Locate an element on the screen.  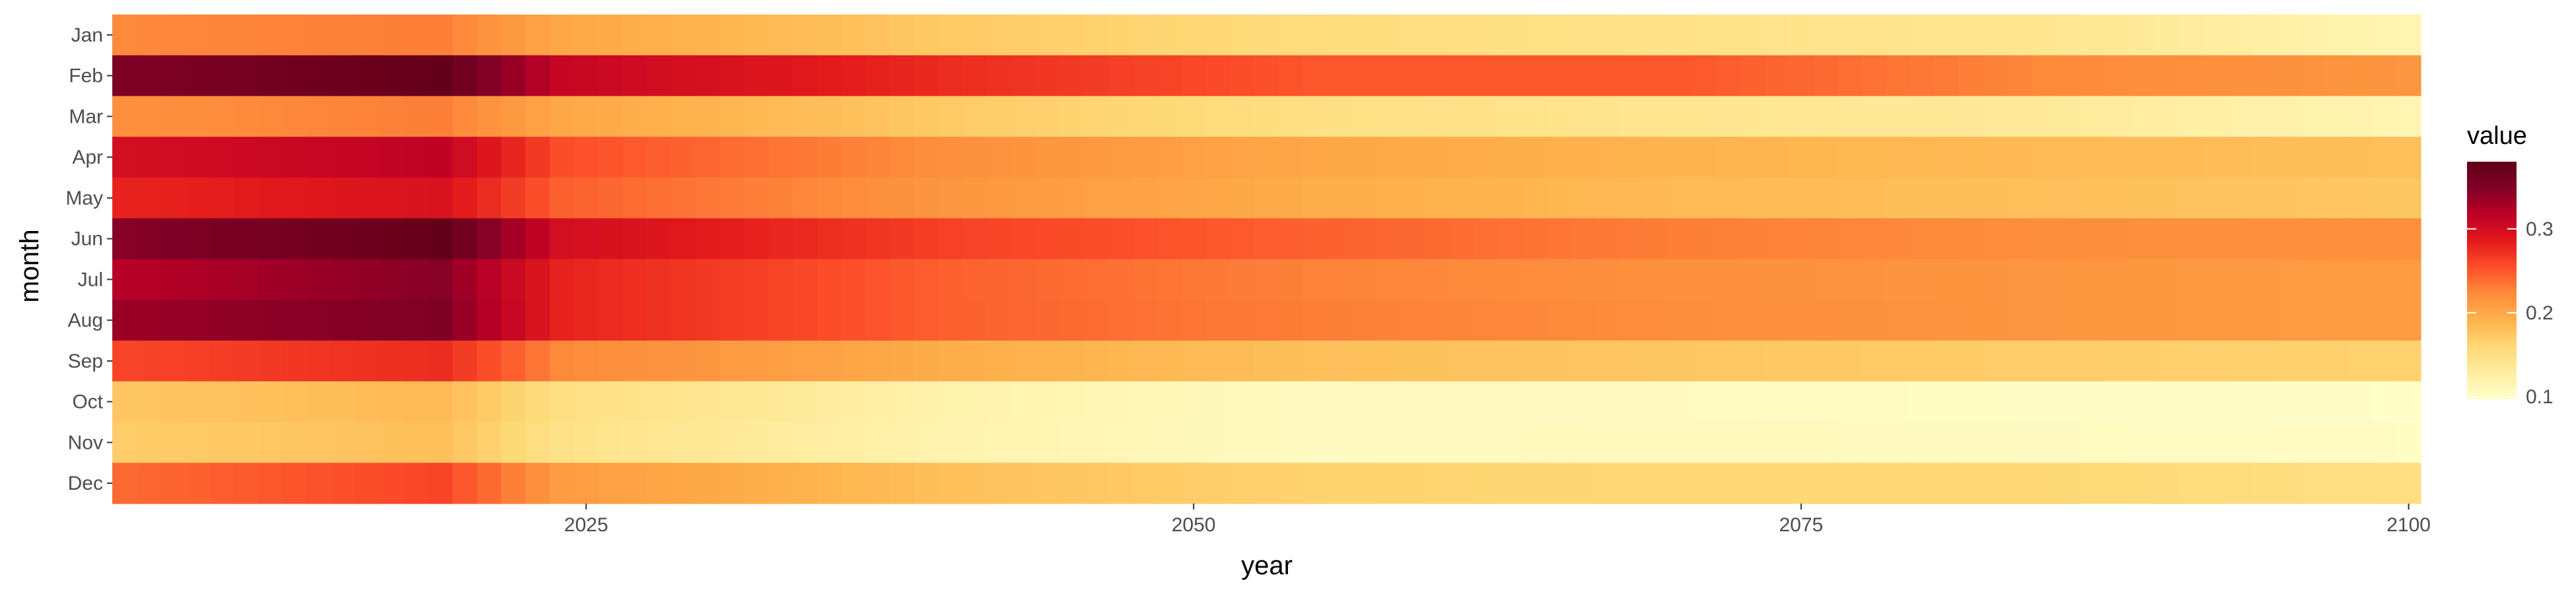
legend-tick-label: 0.3 is located at coordinates (2540, 229).